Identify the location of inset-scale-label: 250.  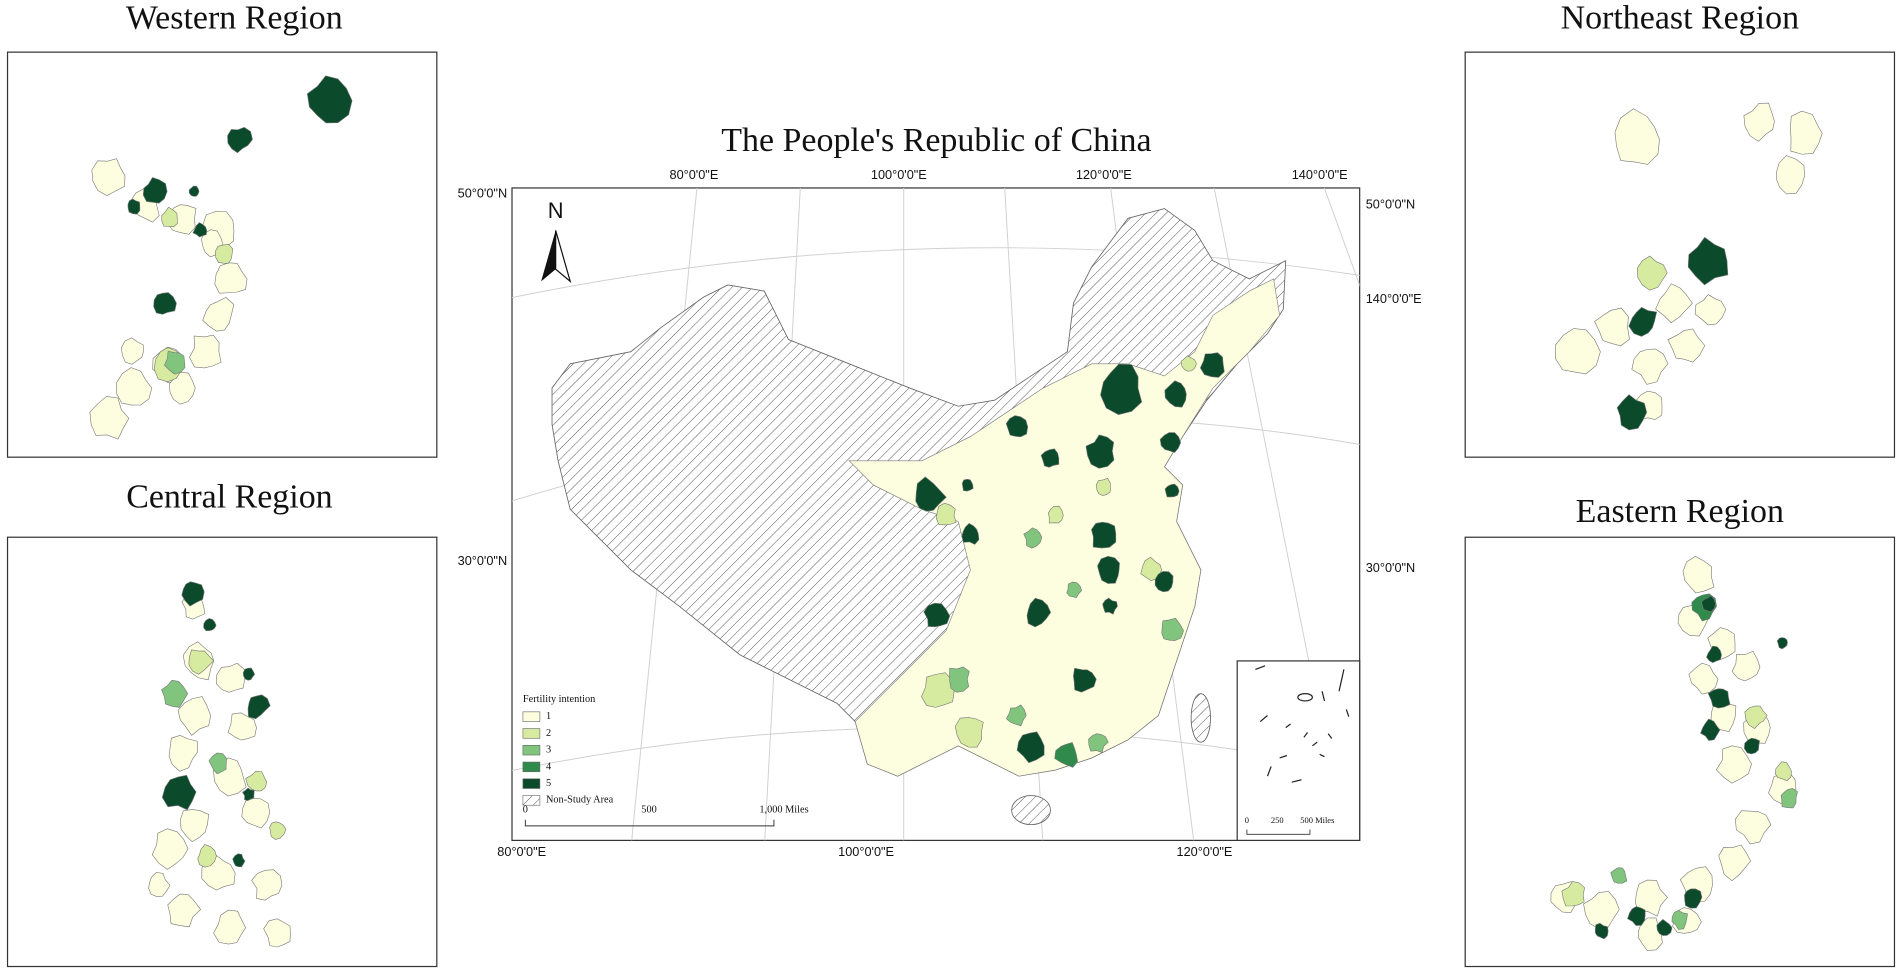
(1277, 820).